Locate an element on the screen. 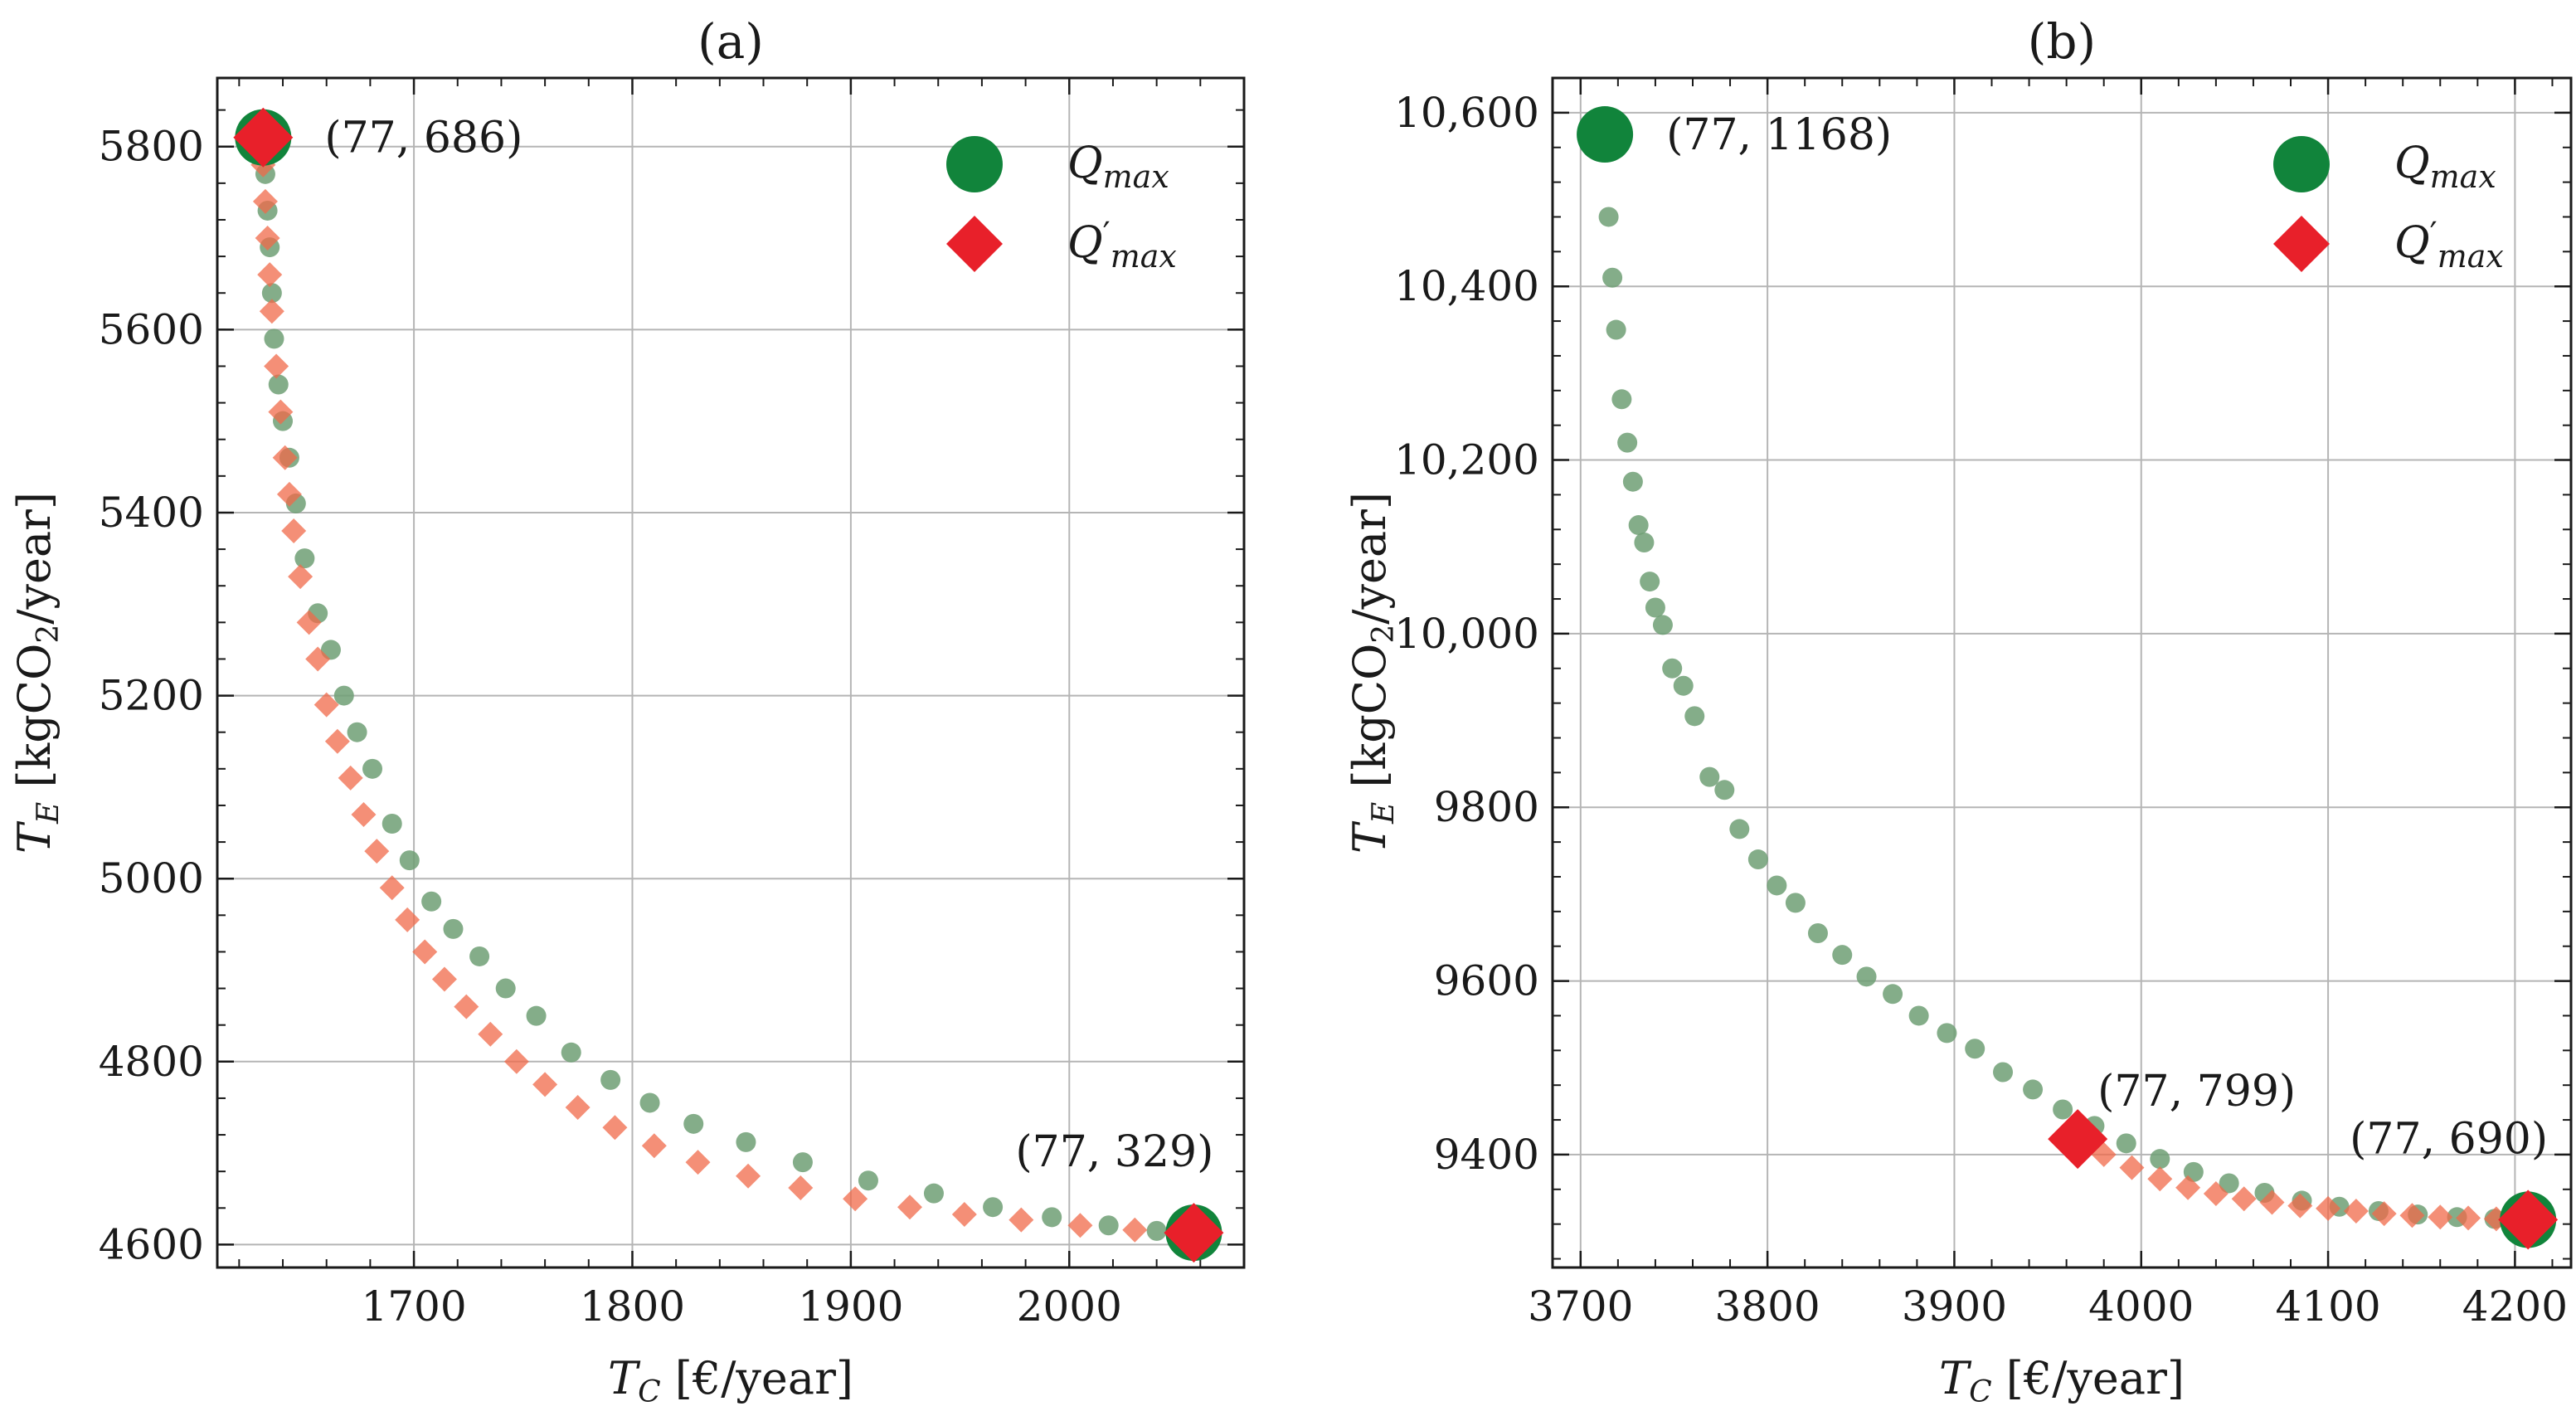  x-tick-label: 4200 is located at coordinates (2515, 1306).